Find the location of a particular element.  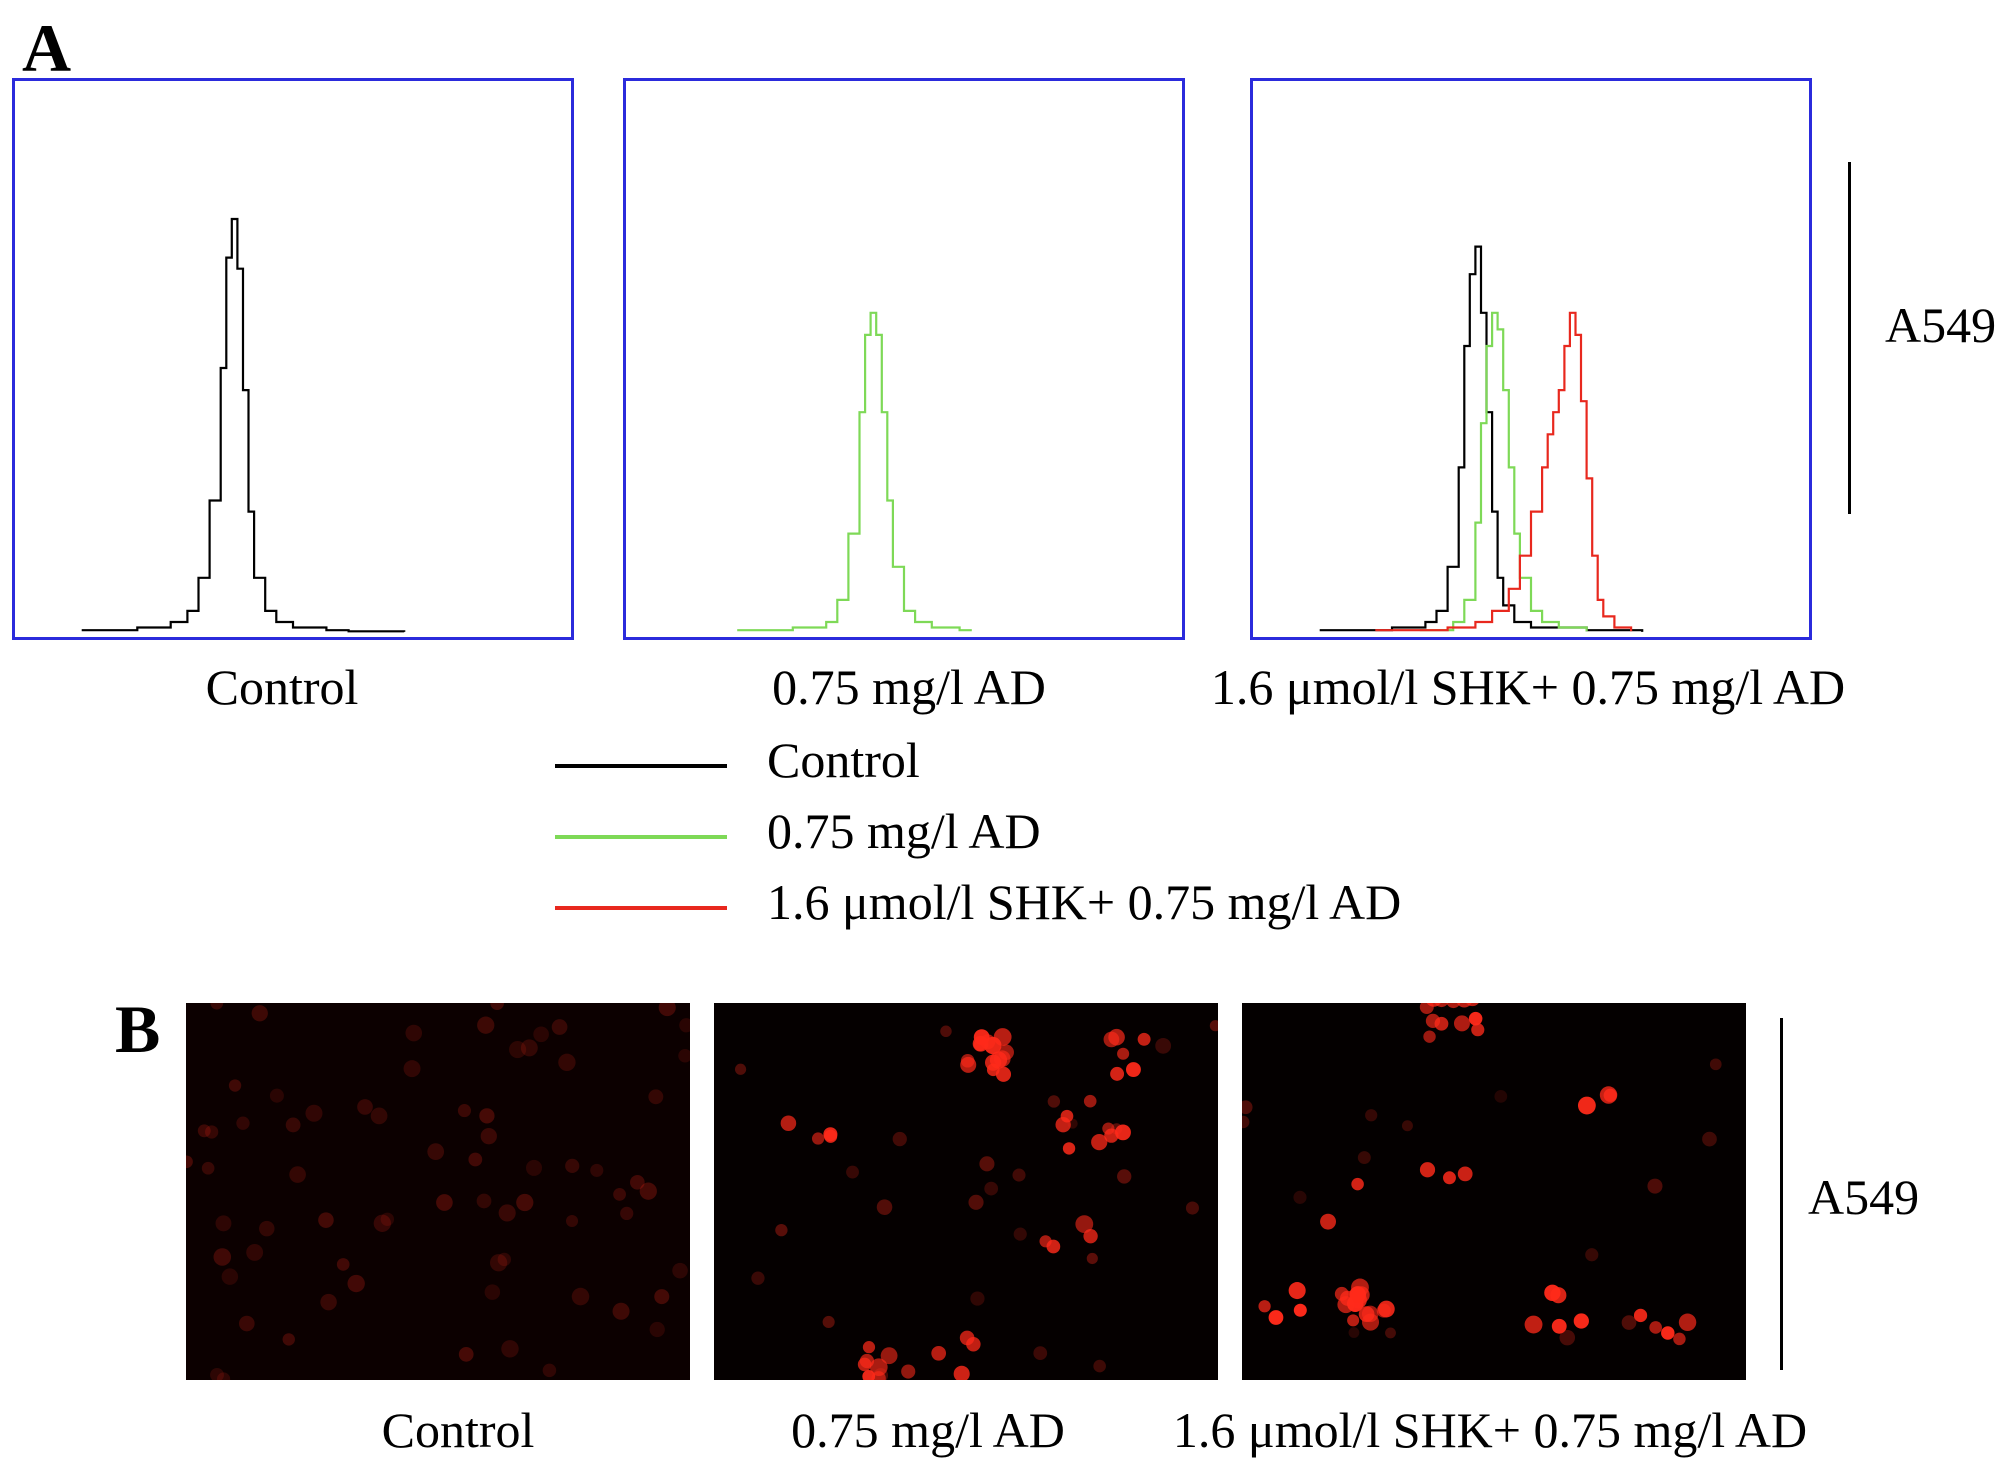

histogram-series-control is located at coordinates (243, 425).